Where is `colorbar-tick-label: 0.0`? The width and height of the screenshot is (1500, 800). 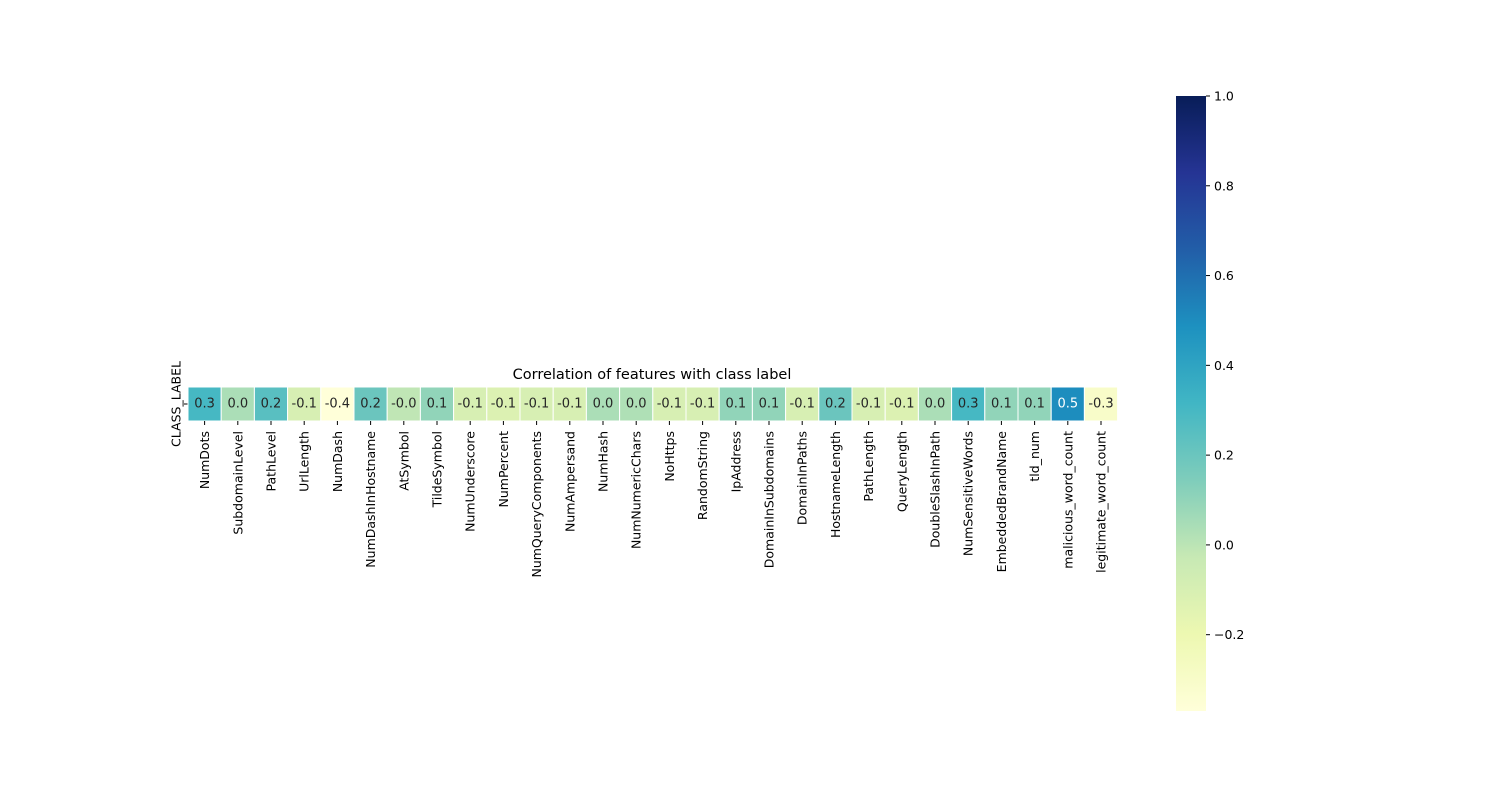
colorbar-tick-label: 0.0 is located at coordinates (1224, 544).